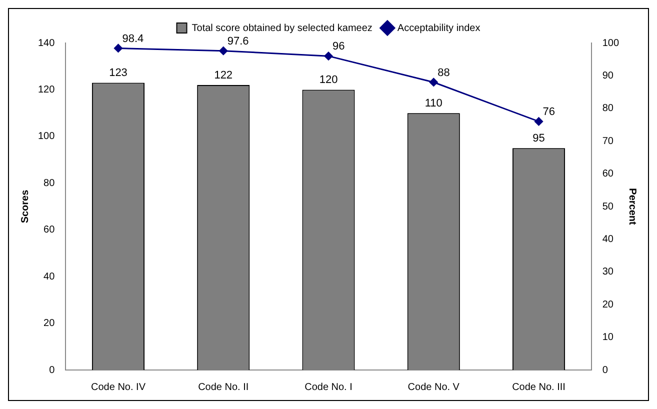 The width and height of the screenshot is (657, 409). What do you see at coordinates (608, 239) in the screenshot?
I see `y2-tick-label: 40` at bounding box center [608, 239].